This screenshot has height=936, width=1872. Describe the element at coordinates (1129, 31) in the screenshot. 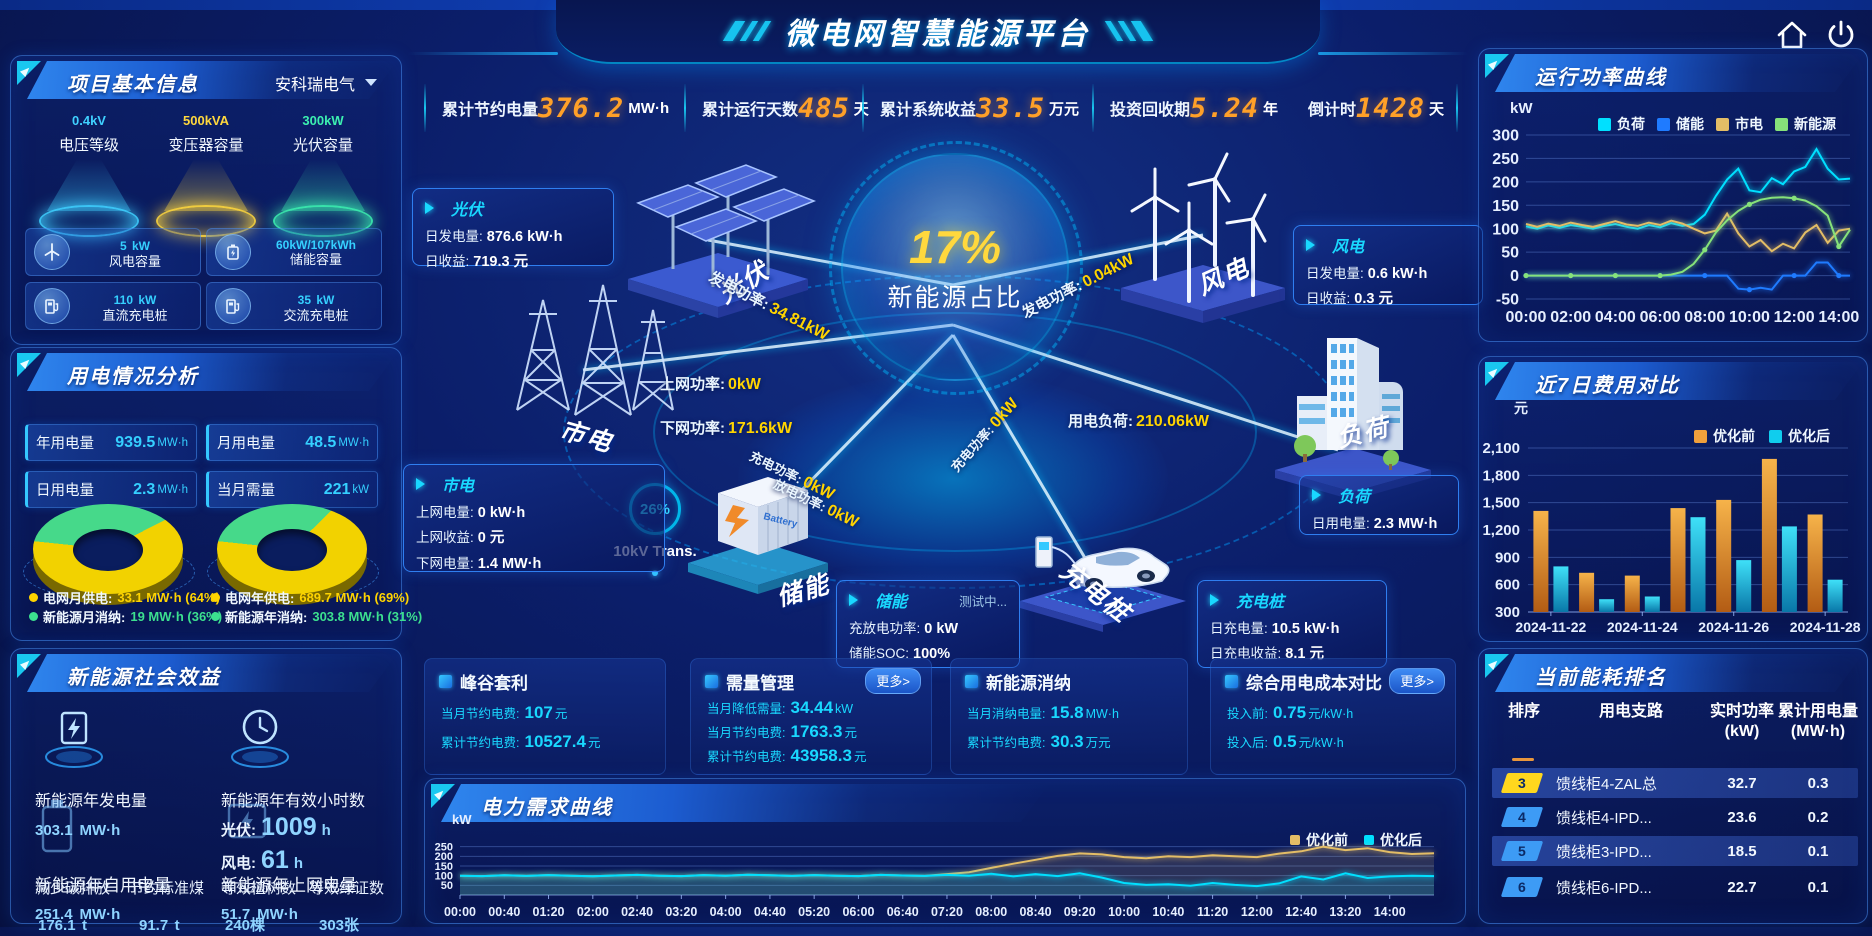

I see `title-deco-right` at that location.